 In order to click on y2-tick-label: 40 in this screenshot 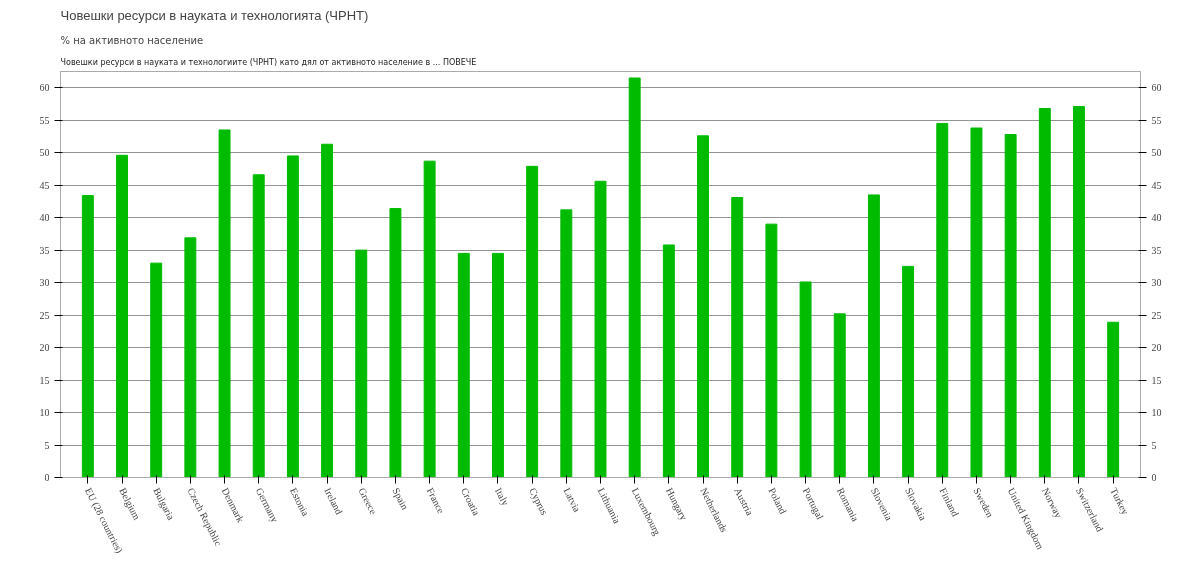, I will do `click(1156, 218)`.